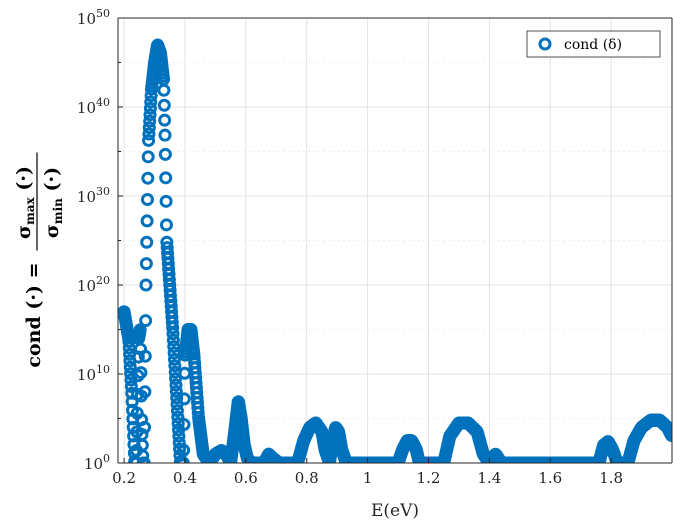 Image resolution: width=673 pixels, height=527 pixels. Describe the element at coordinates (100, 240) in the screenshot. I see `y-ticks: 100 1010 1020 1030 1040 1050` at that location.